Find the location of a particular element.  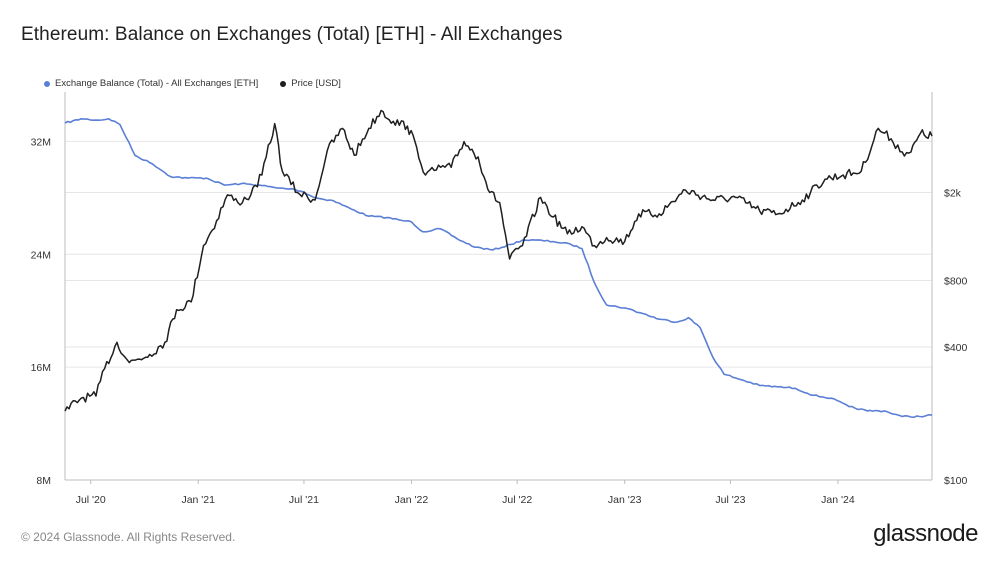

y-right-tick-label: $100 is located at coordinates (956, 481).